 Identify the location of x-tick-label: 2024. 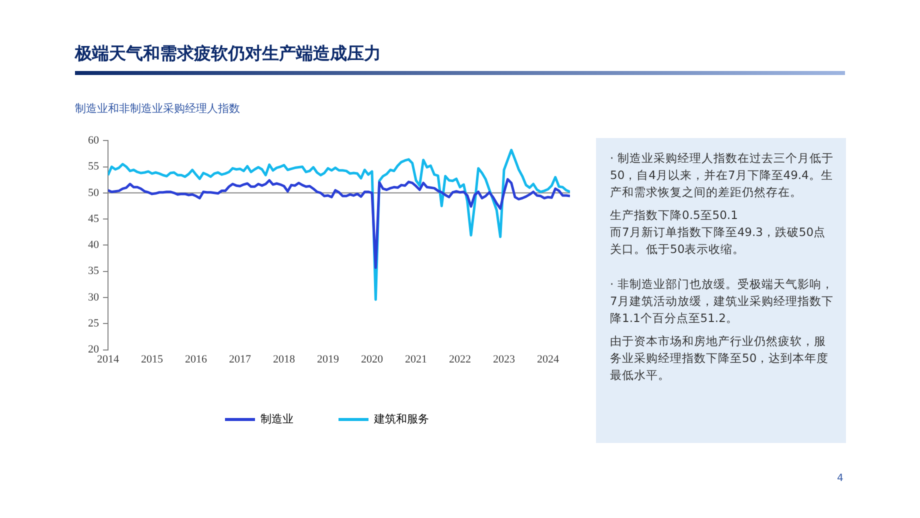
(548, 359).